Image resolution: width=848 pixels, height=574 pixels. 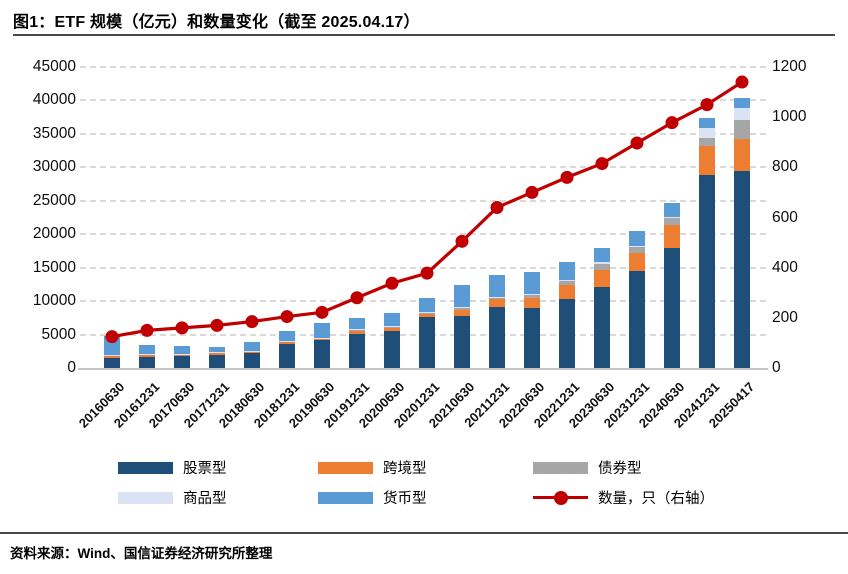 I want to click on legend-label: 货币型, so click(x=405, y=499).